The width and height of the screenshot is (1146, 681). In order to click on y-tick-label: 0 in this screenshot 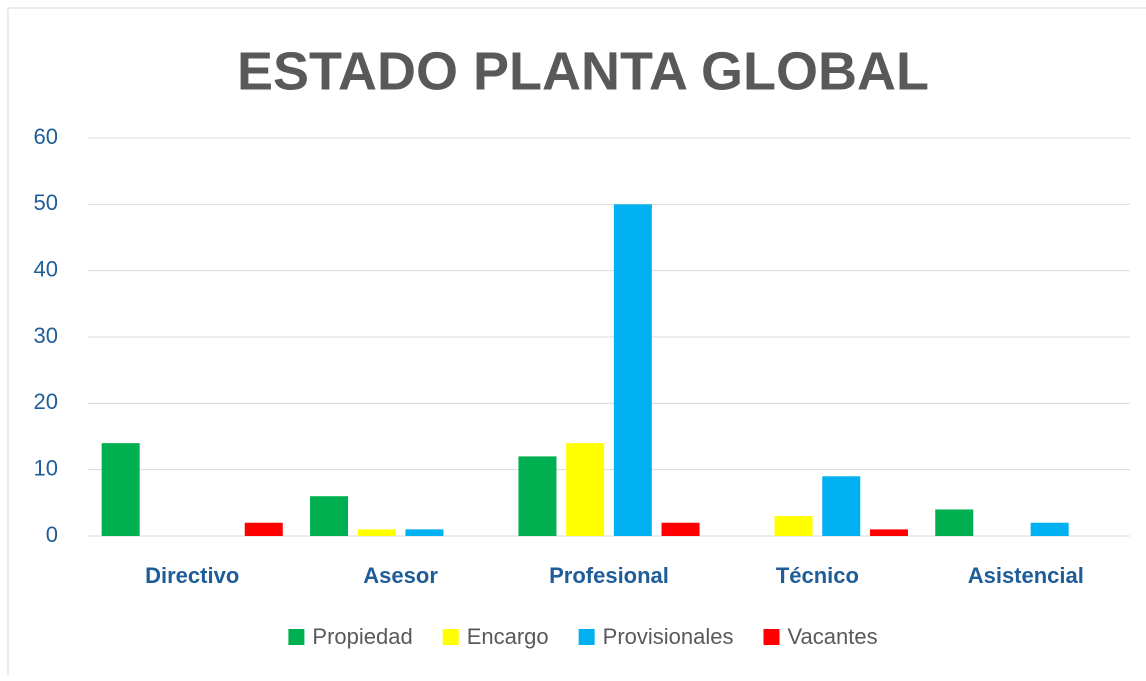, I will do `click(52, 534)`.